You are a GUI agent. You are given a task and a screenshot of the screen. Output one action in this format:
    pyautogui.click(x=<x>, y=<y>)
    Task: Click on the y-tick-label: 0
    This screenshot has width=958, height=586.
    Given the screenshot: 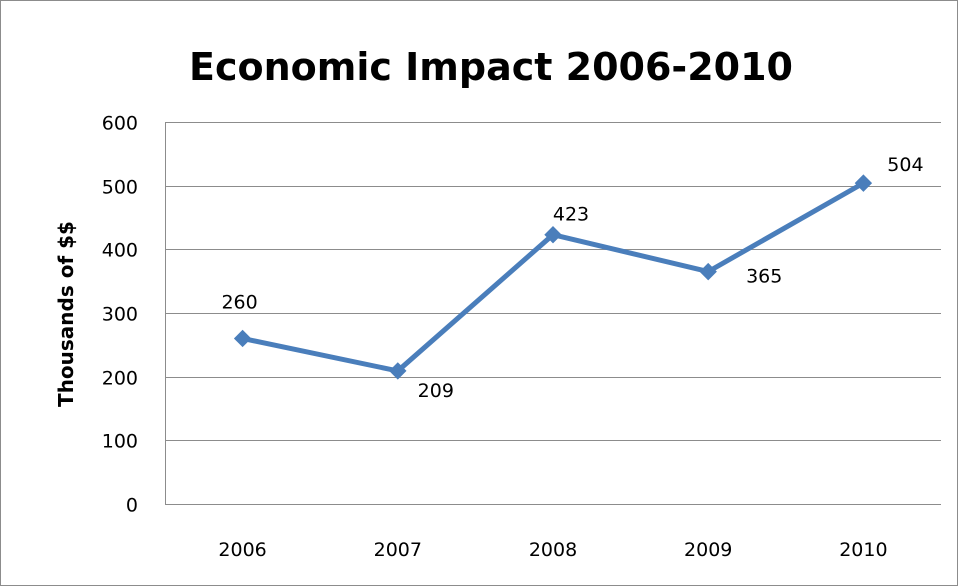 What is the action you would take?
    pyautogui.click(x=132, y=506)
    